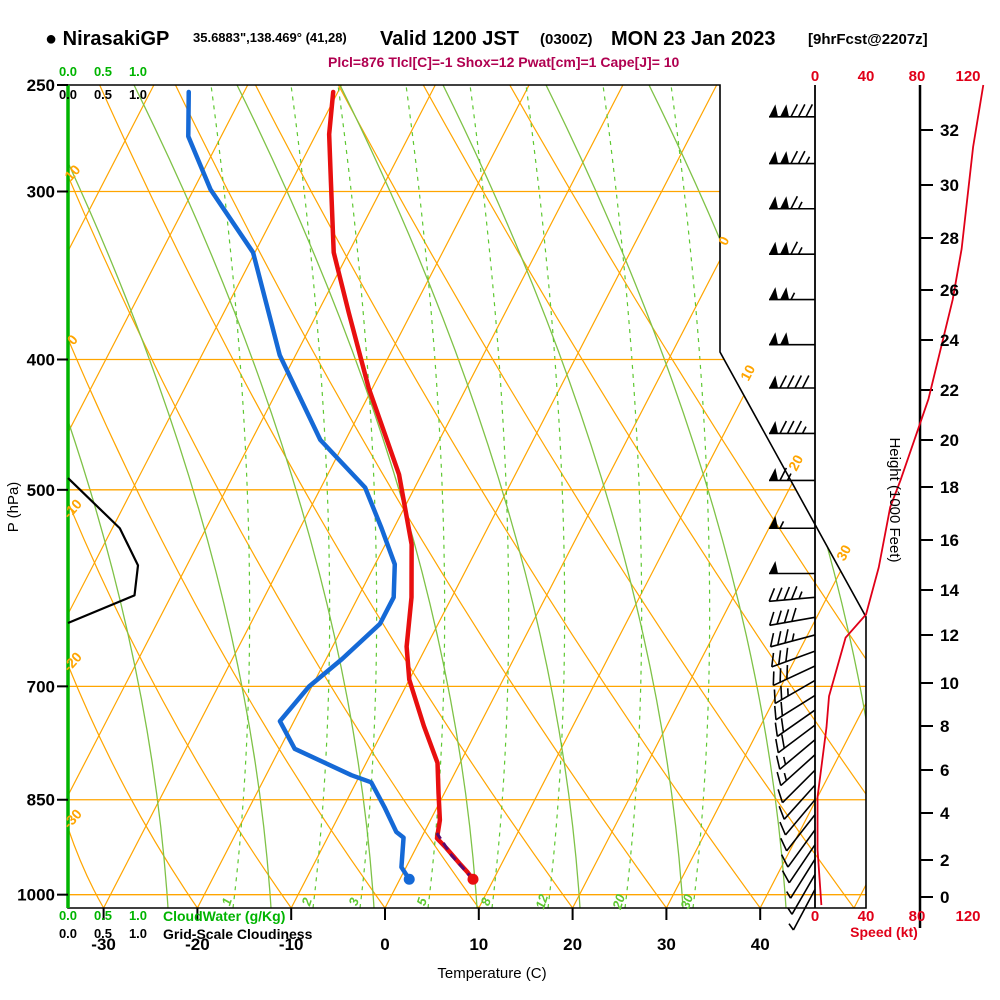 The width and height of the screenshot is (1000, 1000). What do you see at coordinates (949, 635) in the screenshot?
I see `height-tick-label: 12` at bounding box center [949, 635].